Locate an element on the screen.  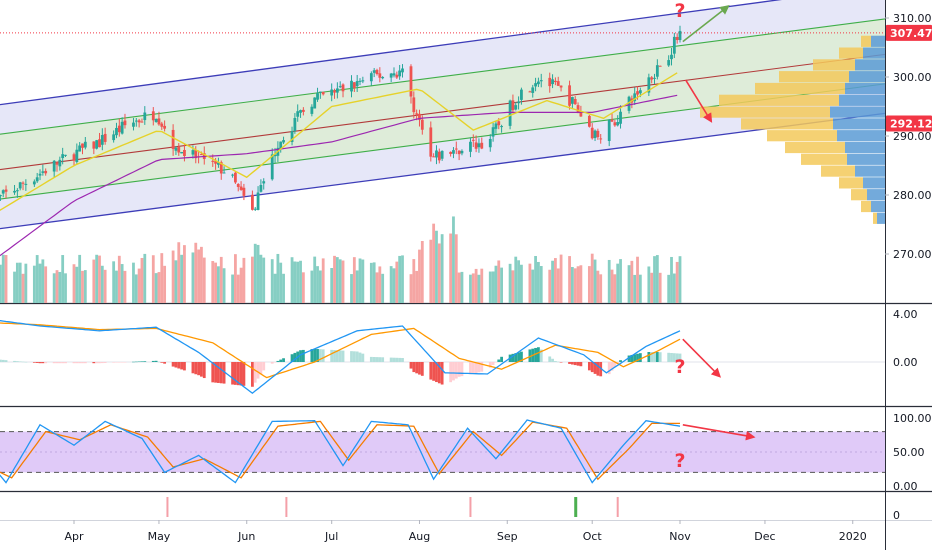
x-tick-label: Aug is located at coordinates (419, 536).